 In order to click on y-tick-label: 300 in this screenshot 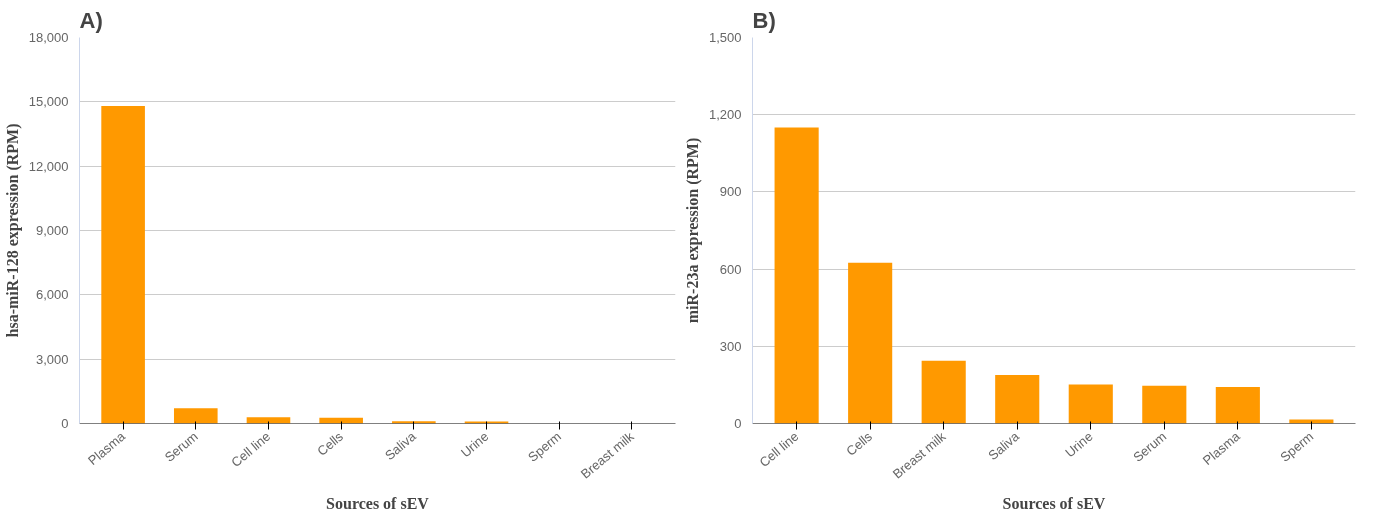, I will do `click(730, 346)`.